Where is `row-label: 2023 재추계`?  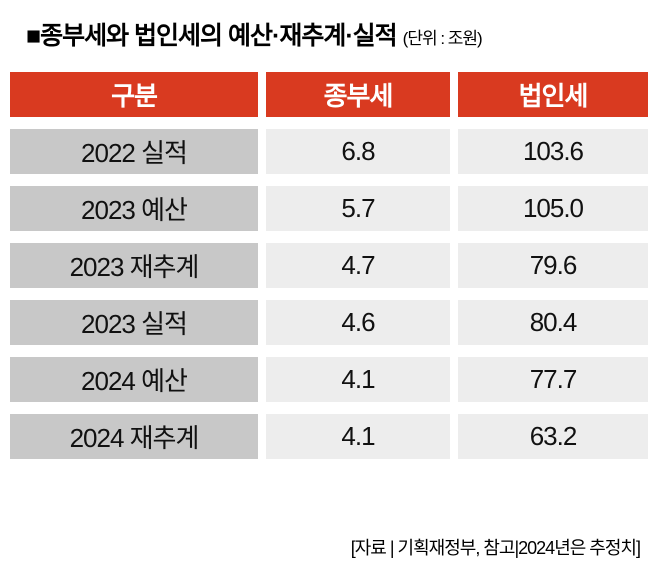
row-label: 2023 재추계 is located at coordinates (134, 265).